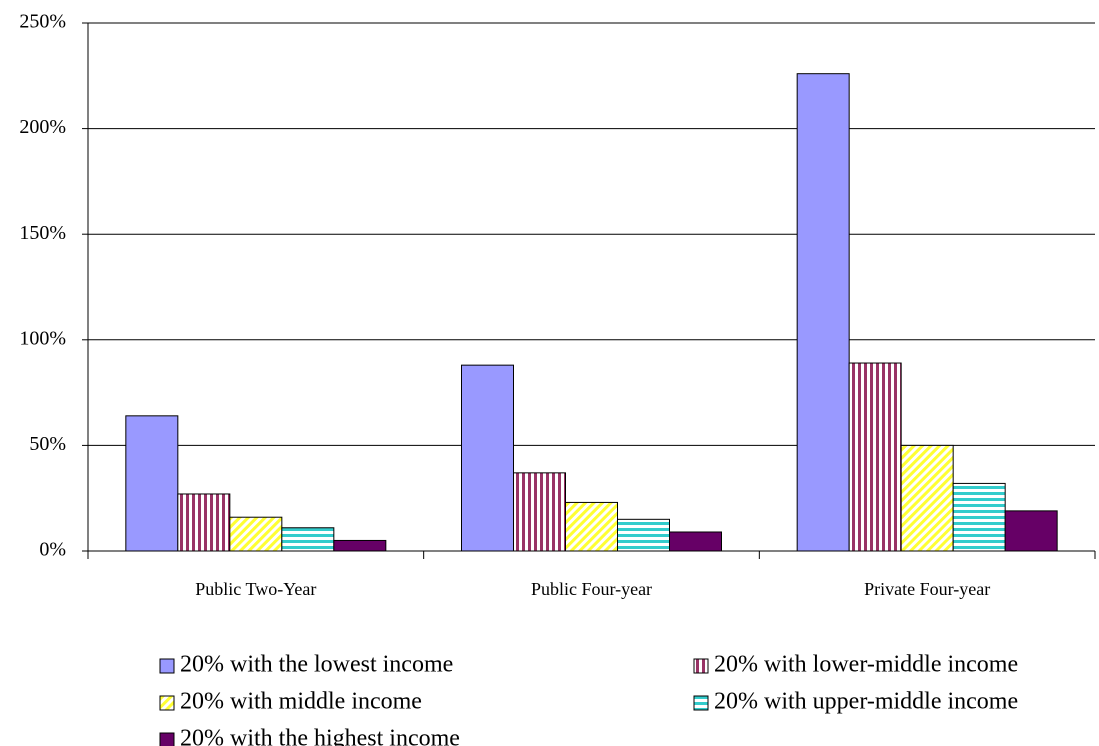  What do you see at coordinates (320, 736) in the screenshot?
I see `legend-label: 20% with the highest income` at bounding box center [320, 736].